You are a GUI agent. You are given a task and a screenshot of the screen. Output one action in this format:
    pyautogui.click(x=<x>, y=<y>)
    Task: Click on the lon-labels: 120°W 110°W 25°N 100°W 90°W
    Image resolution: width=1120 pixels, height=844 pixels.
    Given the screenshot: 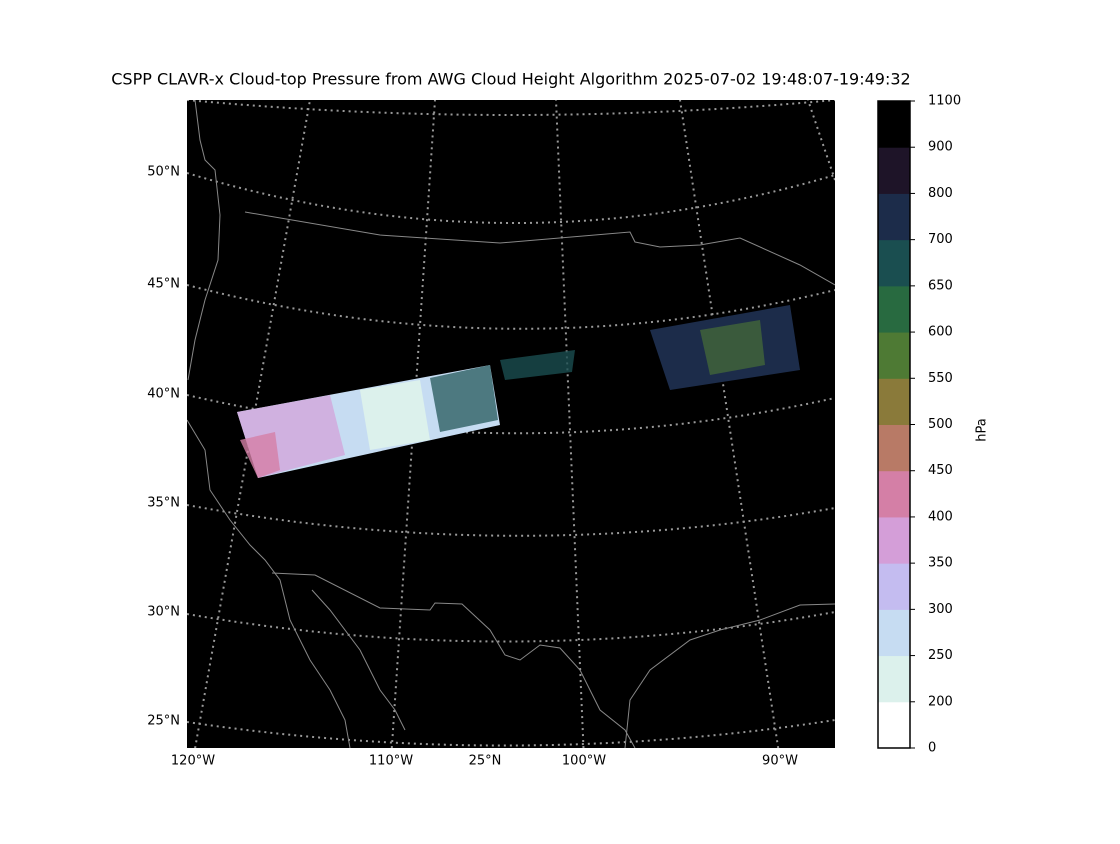 What is the action you would take?
    pyautogui.click(x=484, y=761)
    